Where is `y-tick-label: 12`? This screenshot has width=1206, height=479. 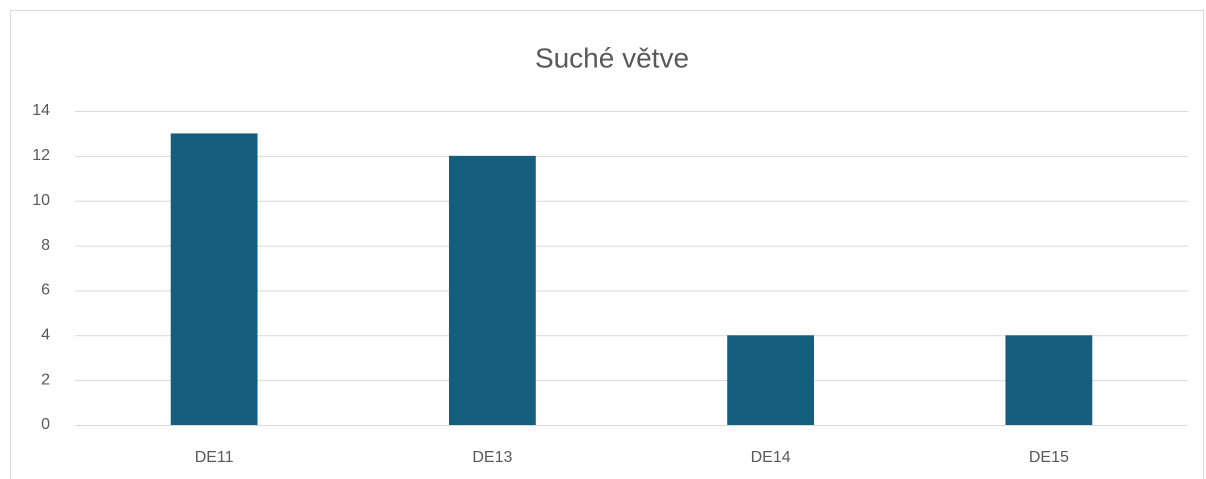 y-tick-label: 12 is located at coordinates (41, 155).